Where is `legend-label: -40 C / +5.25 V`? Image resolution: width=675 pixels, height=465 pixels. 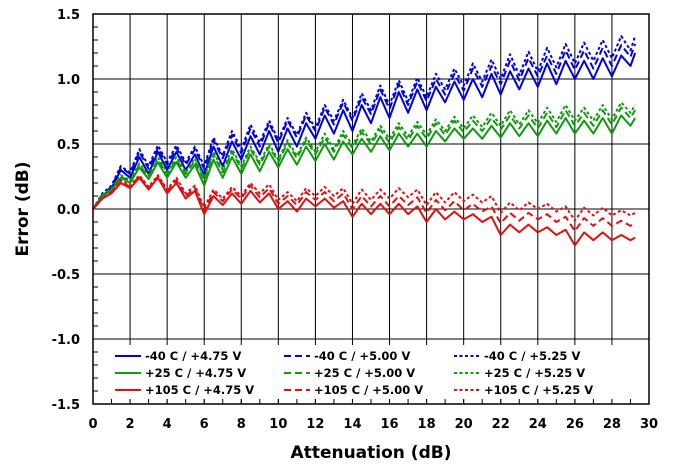
legend-label: -40 C / +5.25 V is located at coordinates (532, 356).